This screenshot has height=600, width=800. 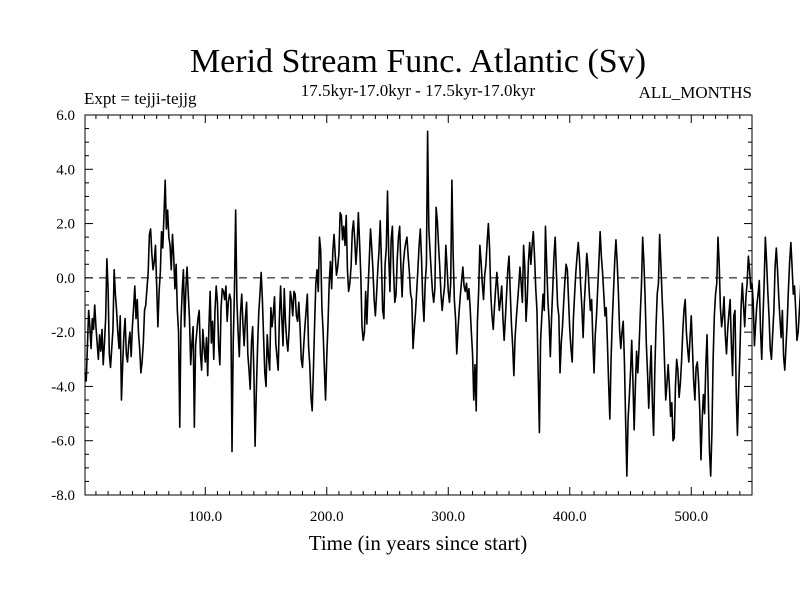 I want to click on chart-title: Merid Stream Func. Atlantic (Sv), so click(x=418, y=61).